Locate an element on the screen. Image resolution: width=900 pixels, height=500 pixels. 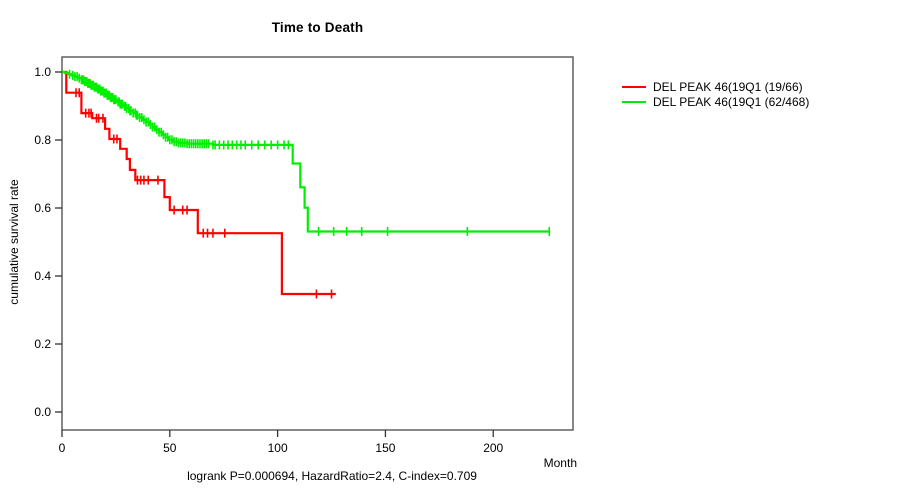
legend-label: DEL PEAK 46(19Q1 (19/66) is located at coordinates (728, 87).